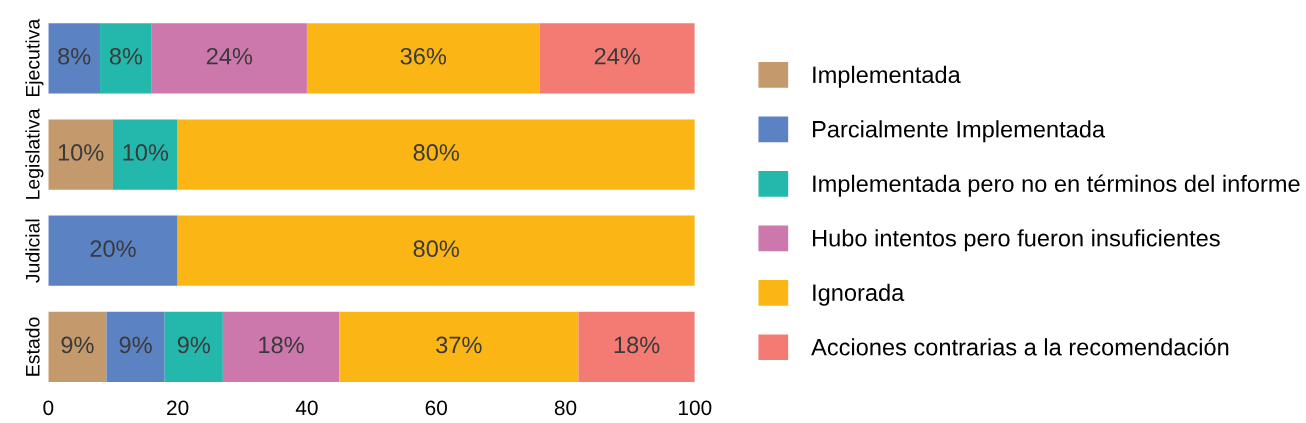 This screenshot has height=423, width=1306. What do you see at coordinates (178, 408) in the screenshot?
I see `x-tick-label: 20` at bounding box center [178, 408].